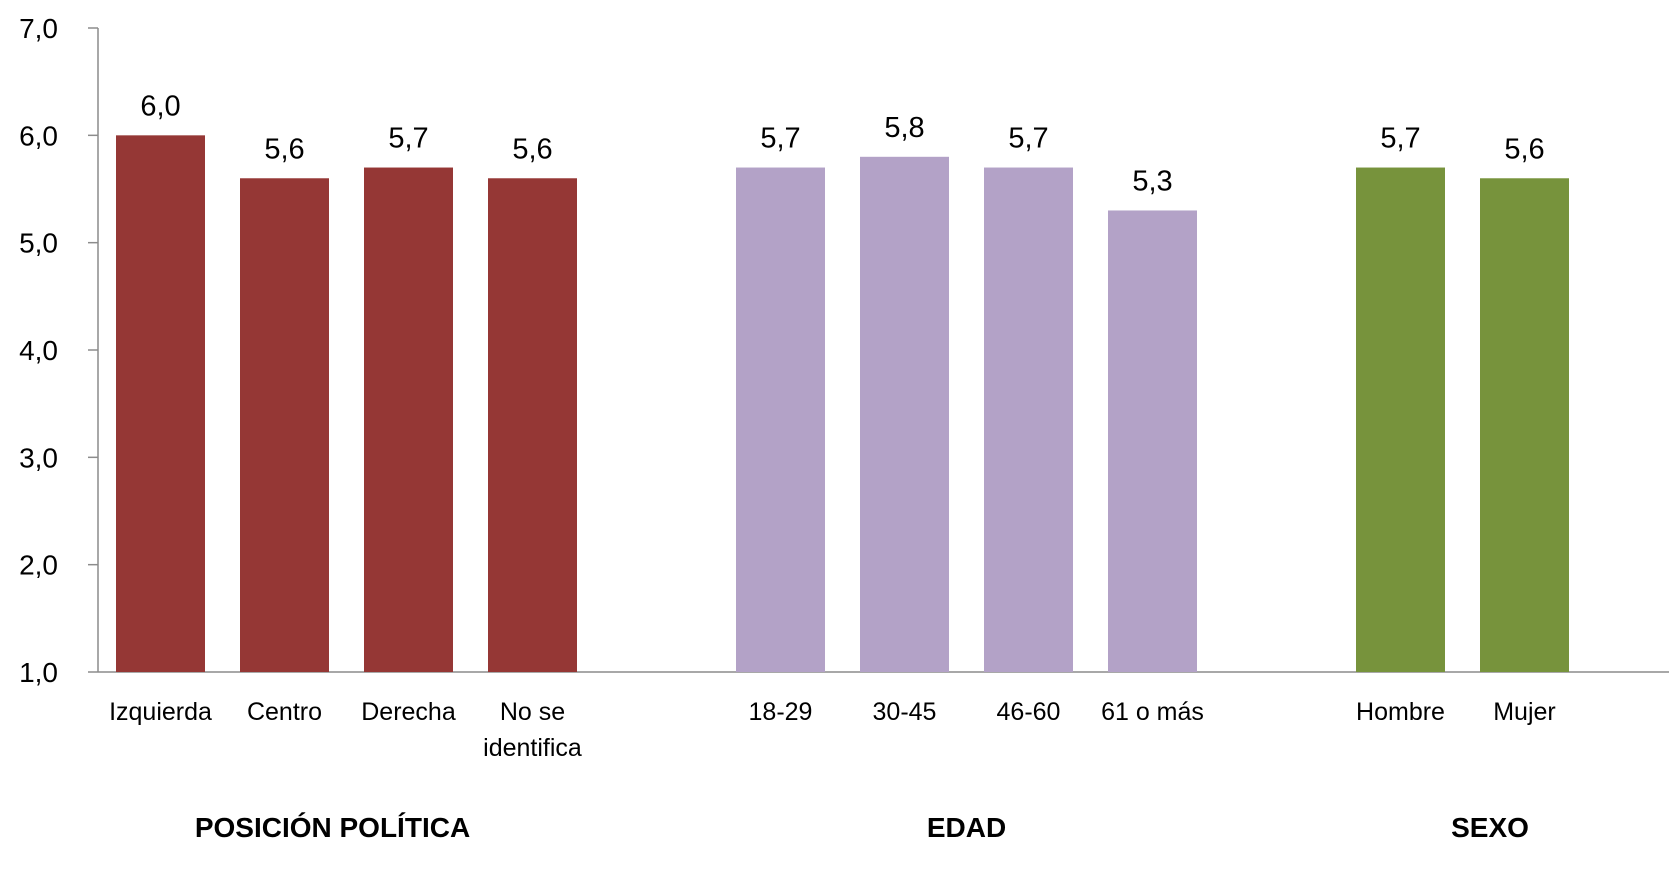 This screenshot has height=895, width=1669. Describe the element at coordinates (532, 748) in the screenshot. I see `category-label: identifica` at that location.